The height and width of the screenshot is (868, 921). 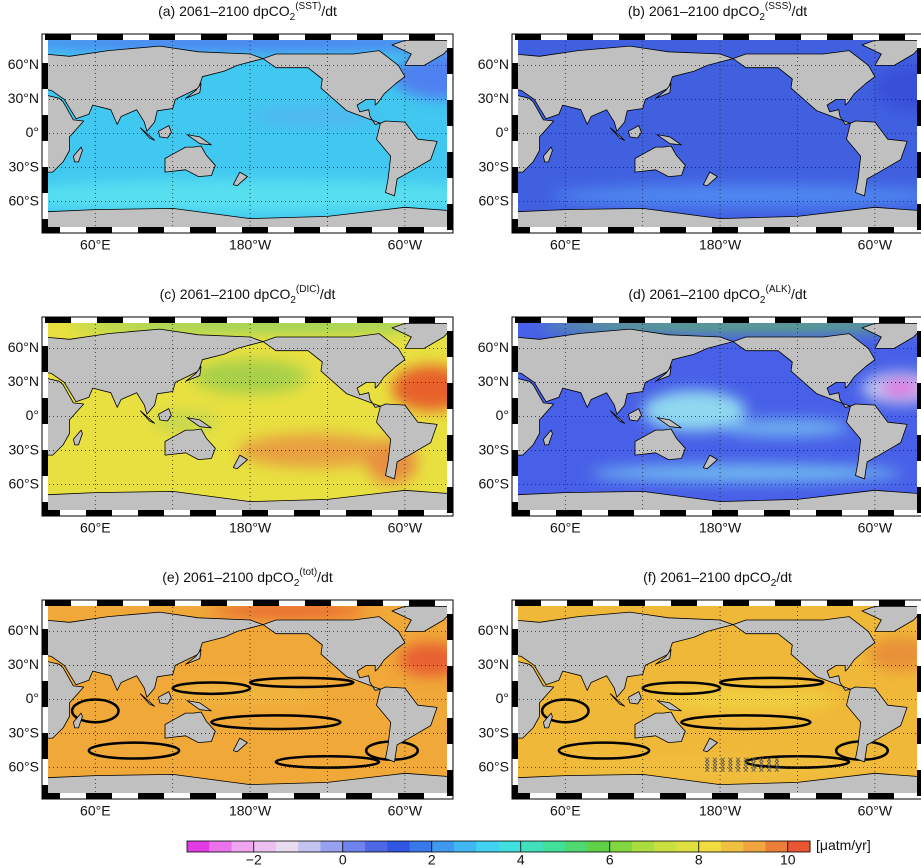 What do you see at coordinates (293, 17) in the screenshot?
I see `title-subscript: 2` at bounding box center [293, 17].